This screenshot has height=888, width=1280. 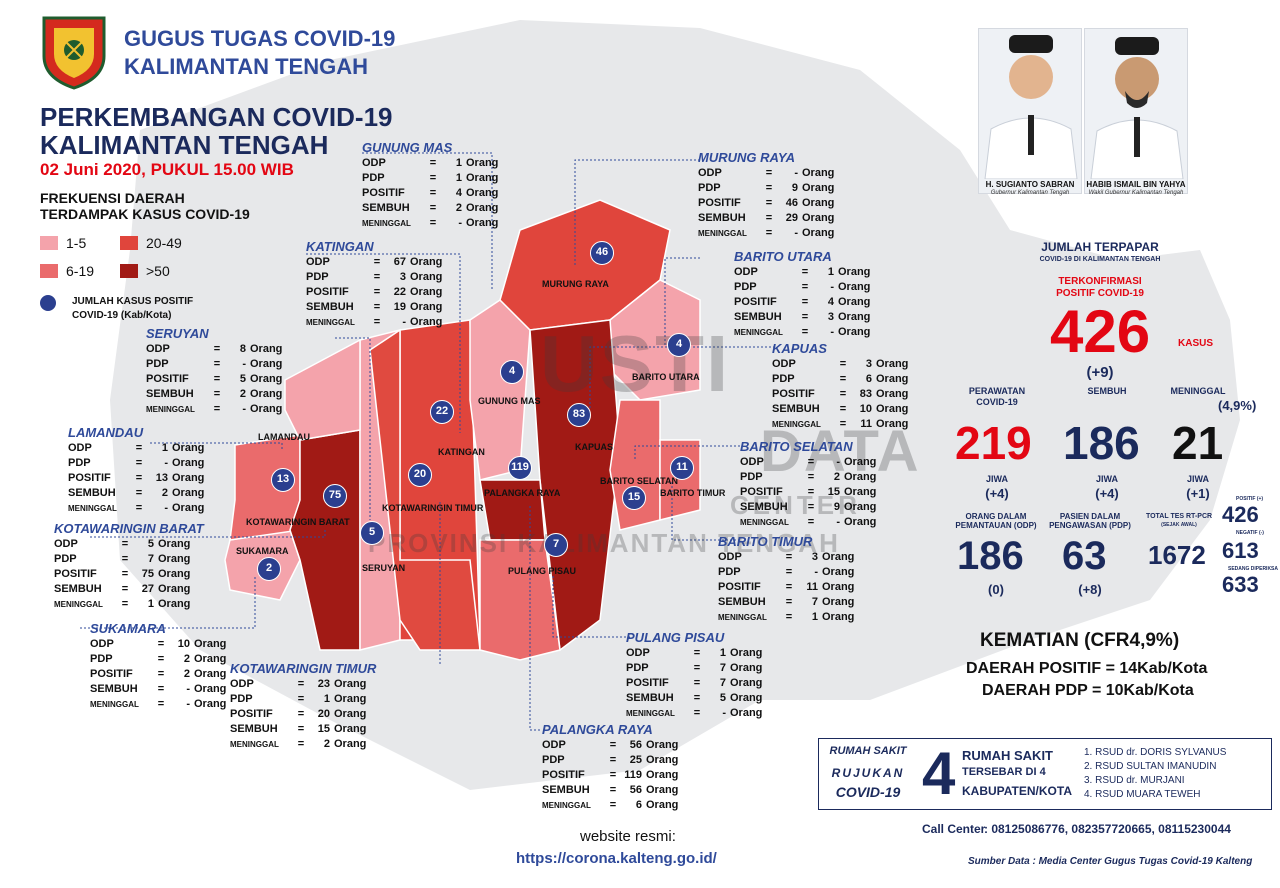 What do you see at coordinates (374, 307) in the screenshot?
I see `stat-row: SEMBUH = 19 Orang` at bounding box center [374, 307].